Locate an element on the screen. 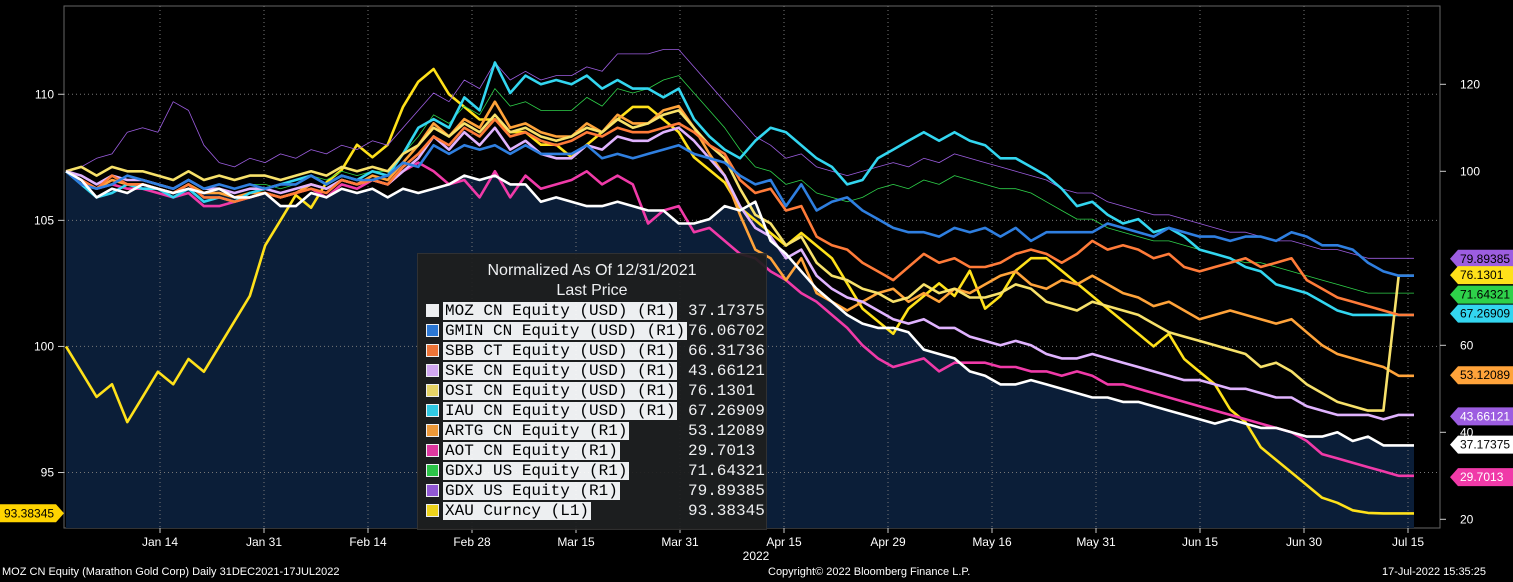 This screenshot has width=1513, height=582. legend-series-name: GDXJ US Equity (R1) is located at coordinates (536, 471).